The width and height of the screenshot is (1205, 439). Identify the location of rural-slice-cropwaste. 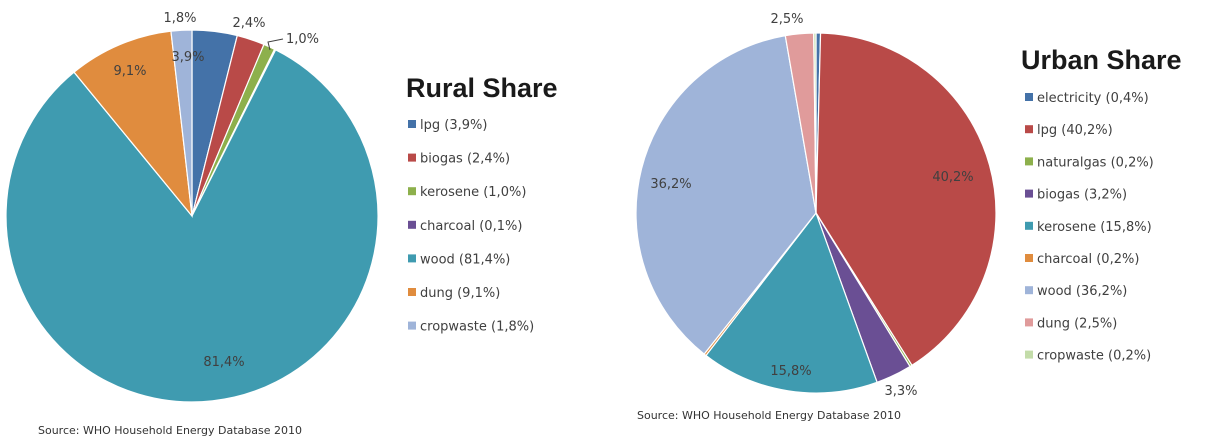
(181, 123).